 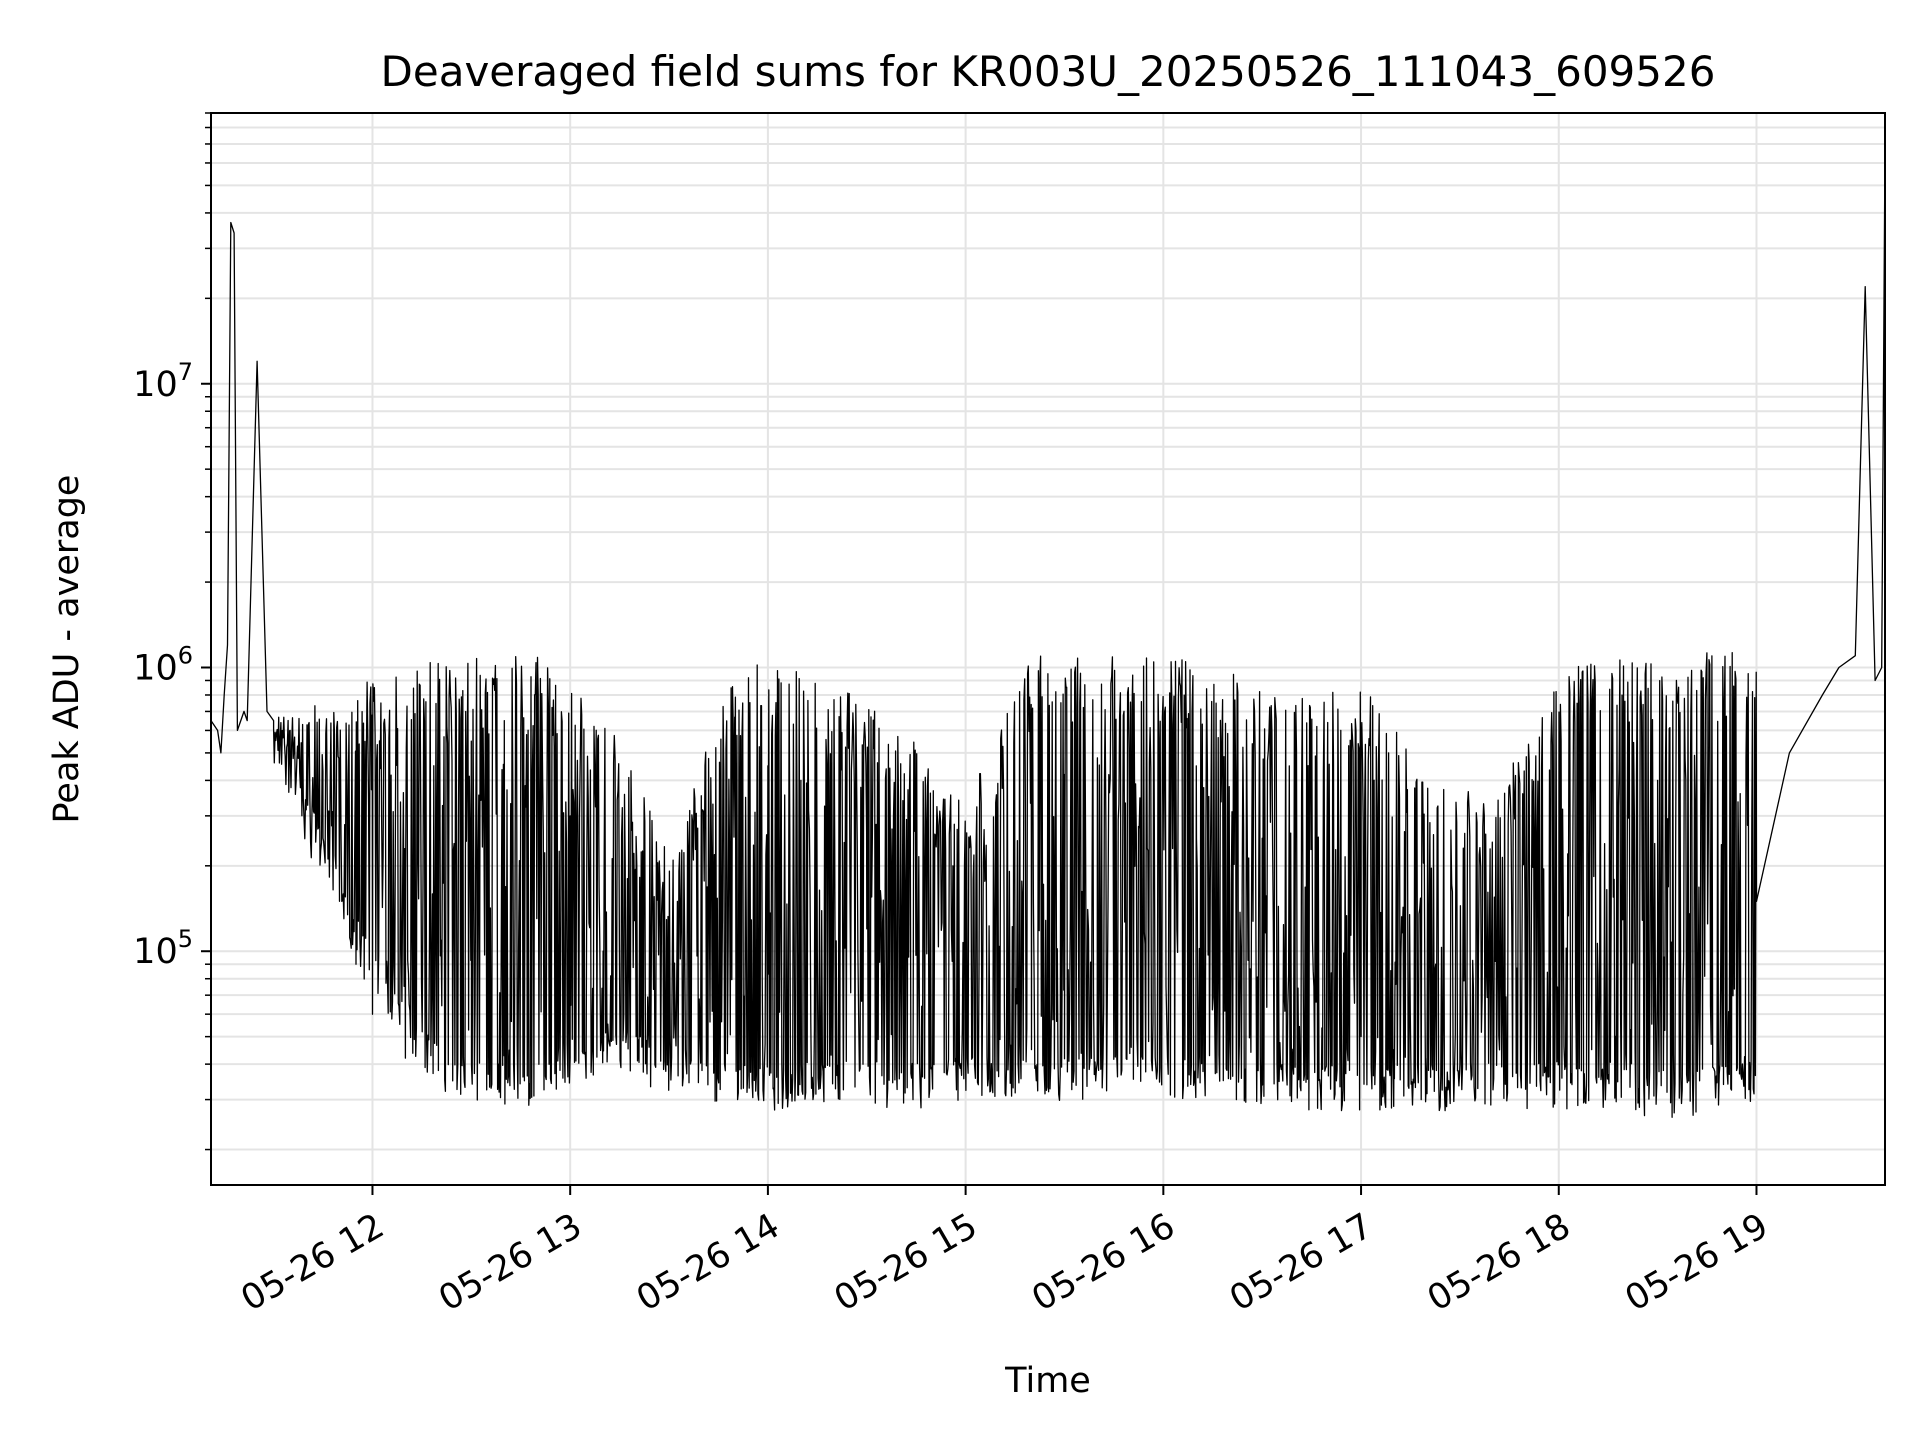 What do you see at coordinates (163, 948) in the screenshot?
I see `y-tick-label: 10⁵` at bounding box center [163, 948].